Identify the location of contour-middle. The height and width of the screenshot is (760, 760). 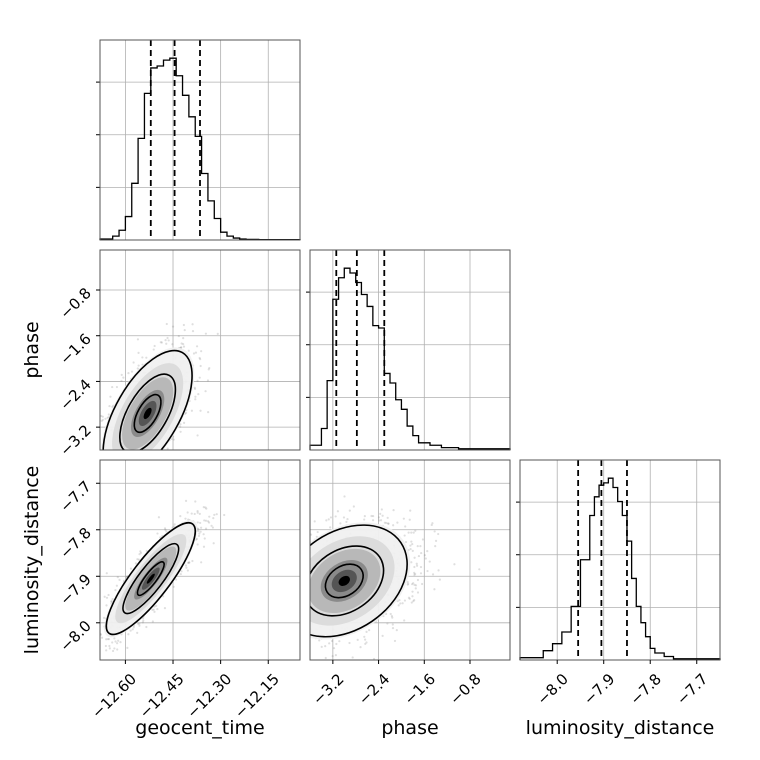
(148, 411).